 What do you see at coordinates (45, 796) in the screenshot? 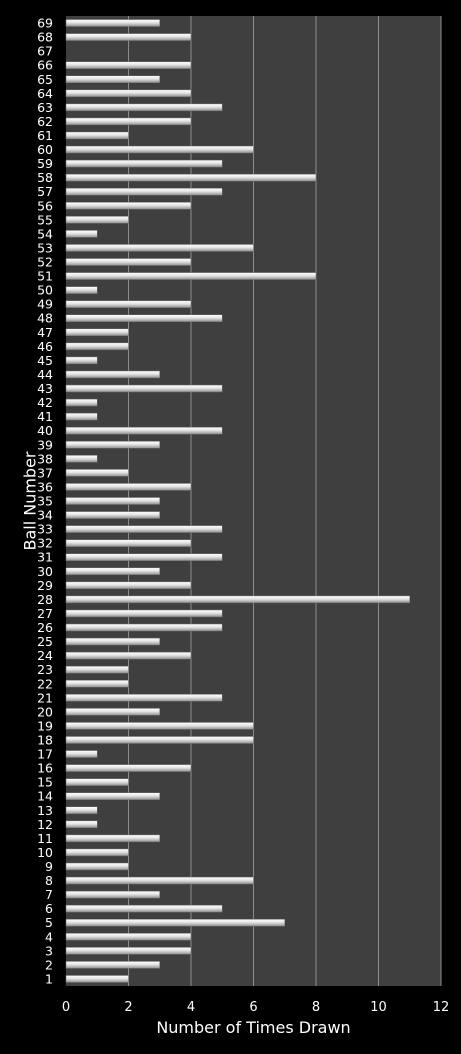
I see `y-tick-label: 14` at bounding box center [45, 796].